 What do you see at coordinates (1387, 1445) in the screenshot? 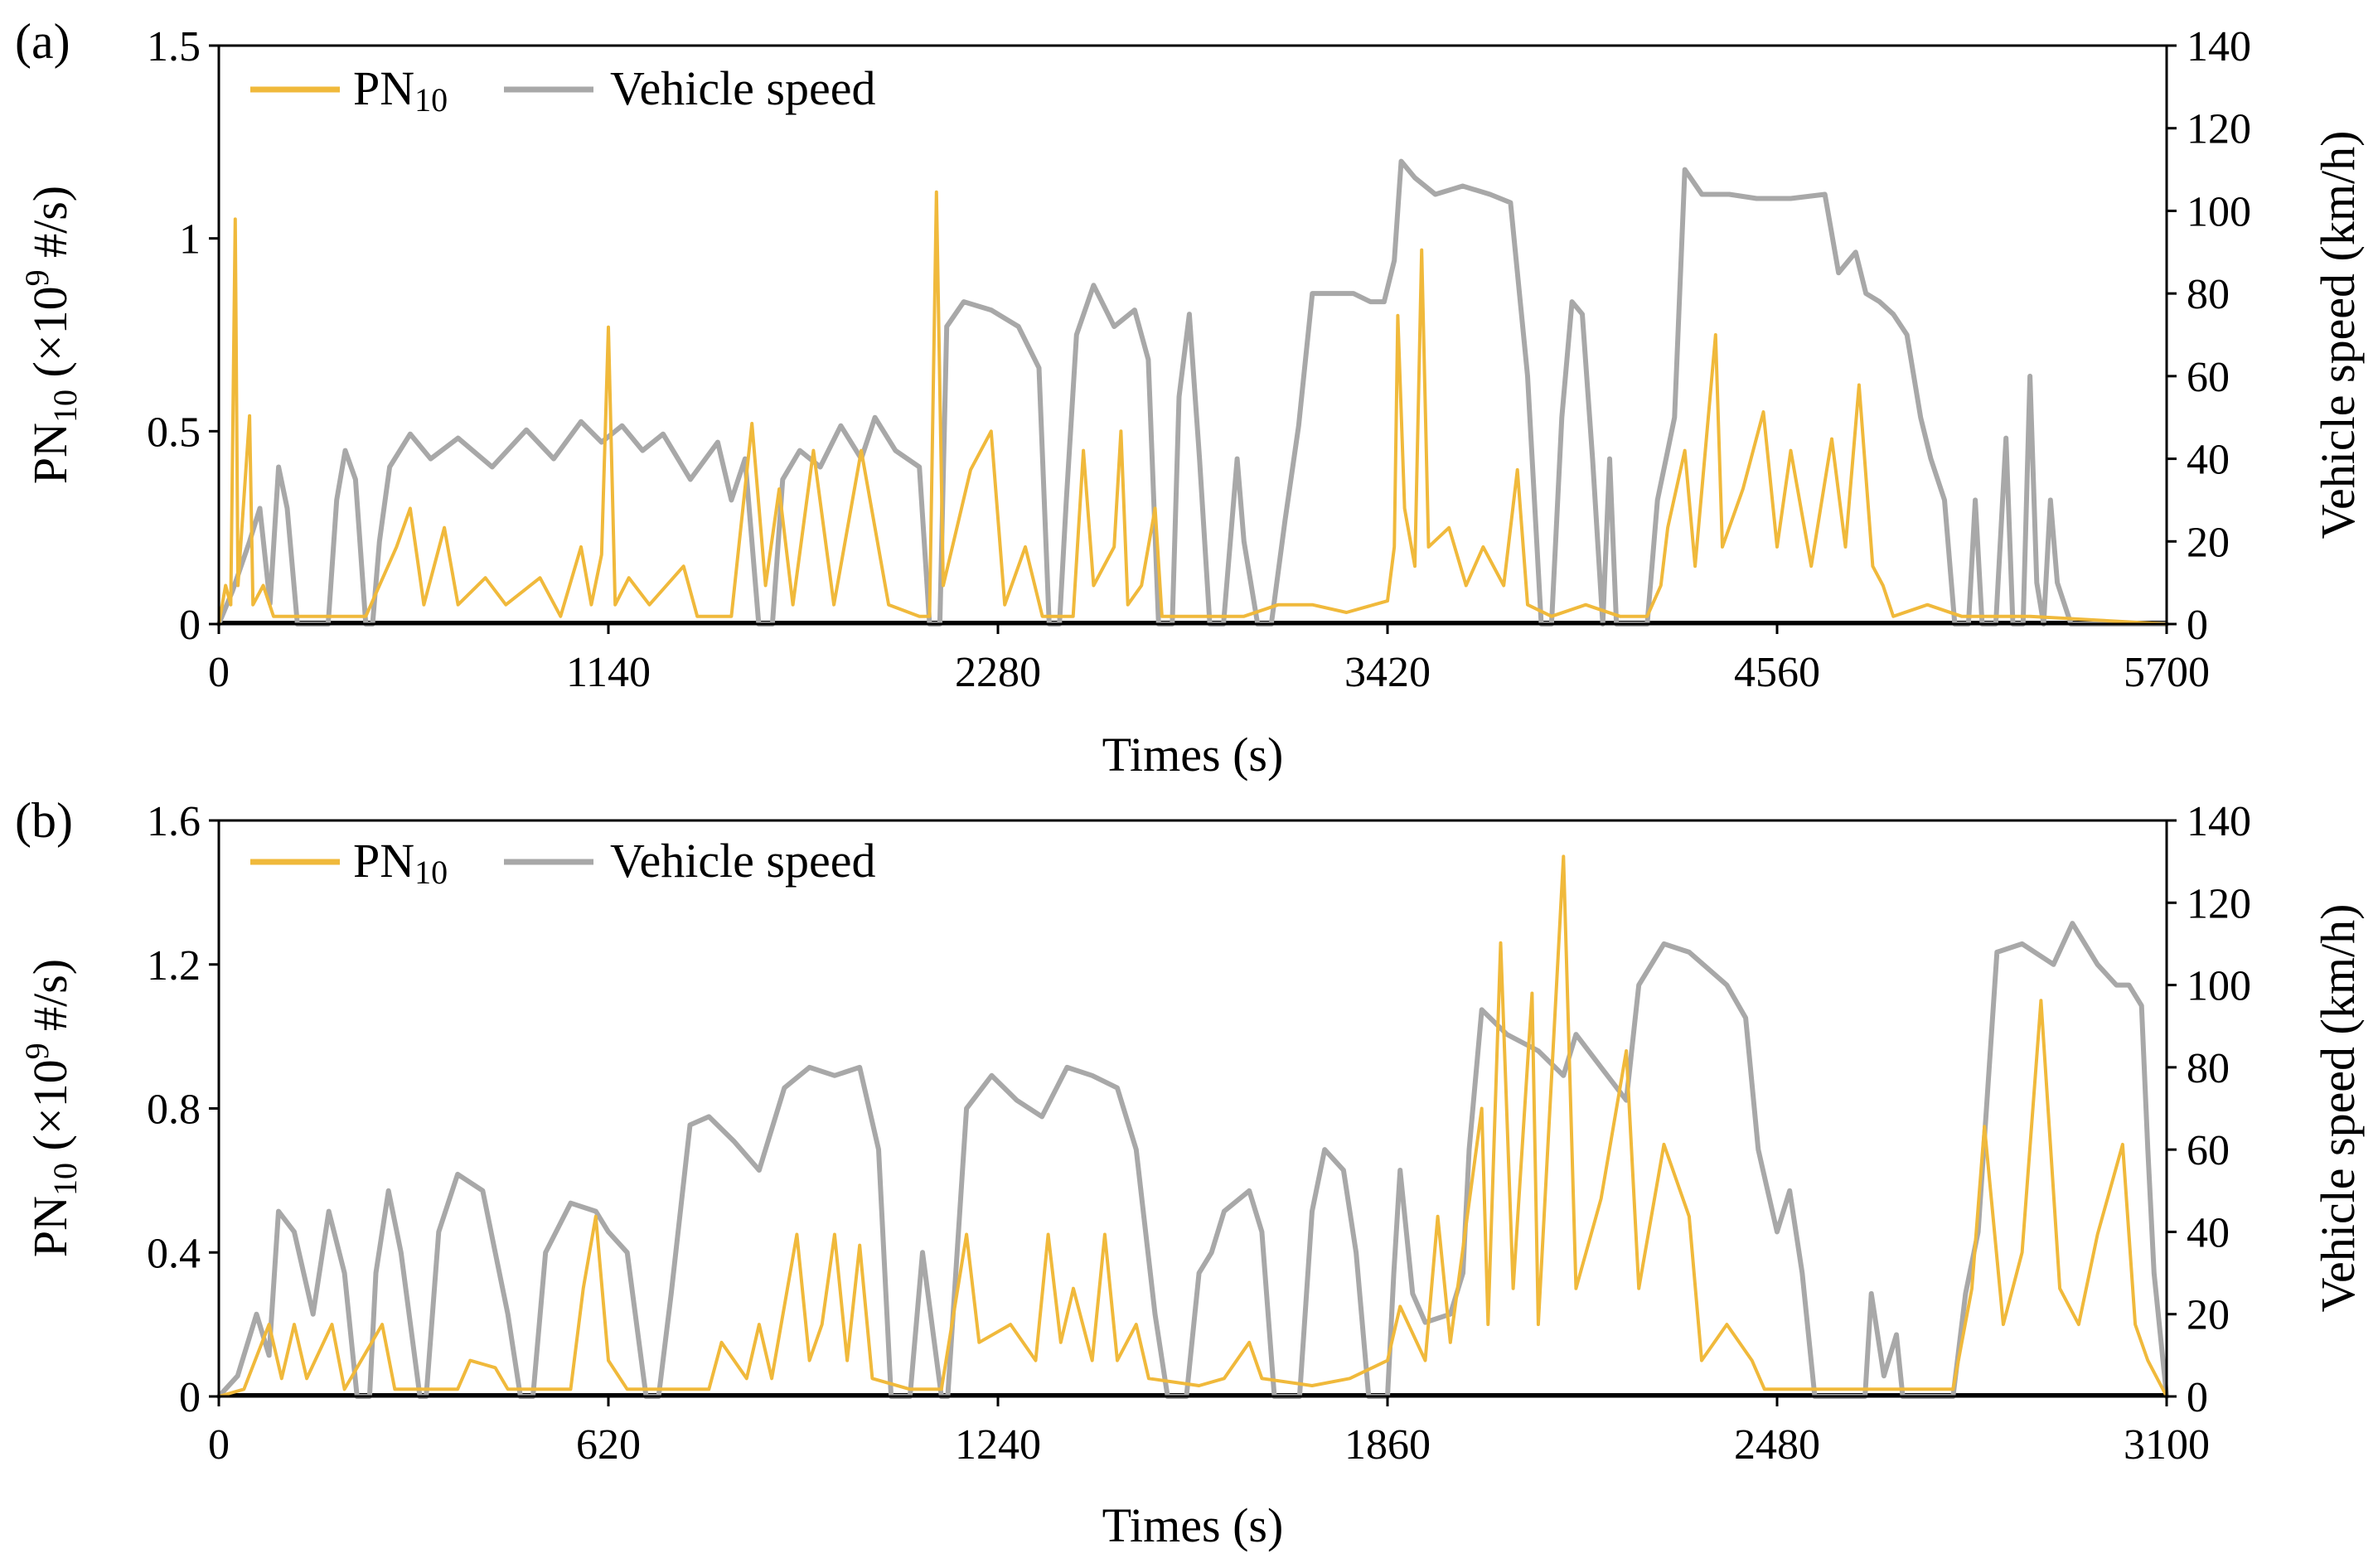
I see `panel-b-x-tick-label: 1860` at bounding box center [1387, 1445].